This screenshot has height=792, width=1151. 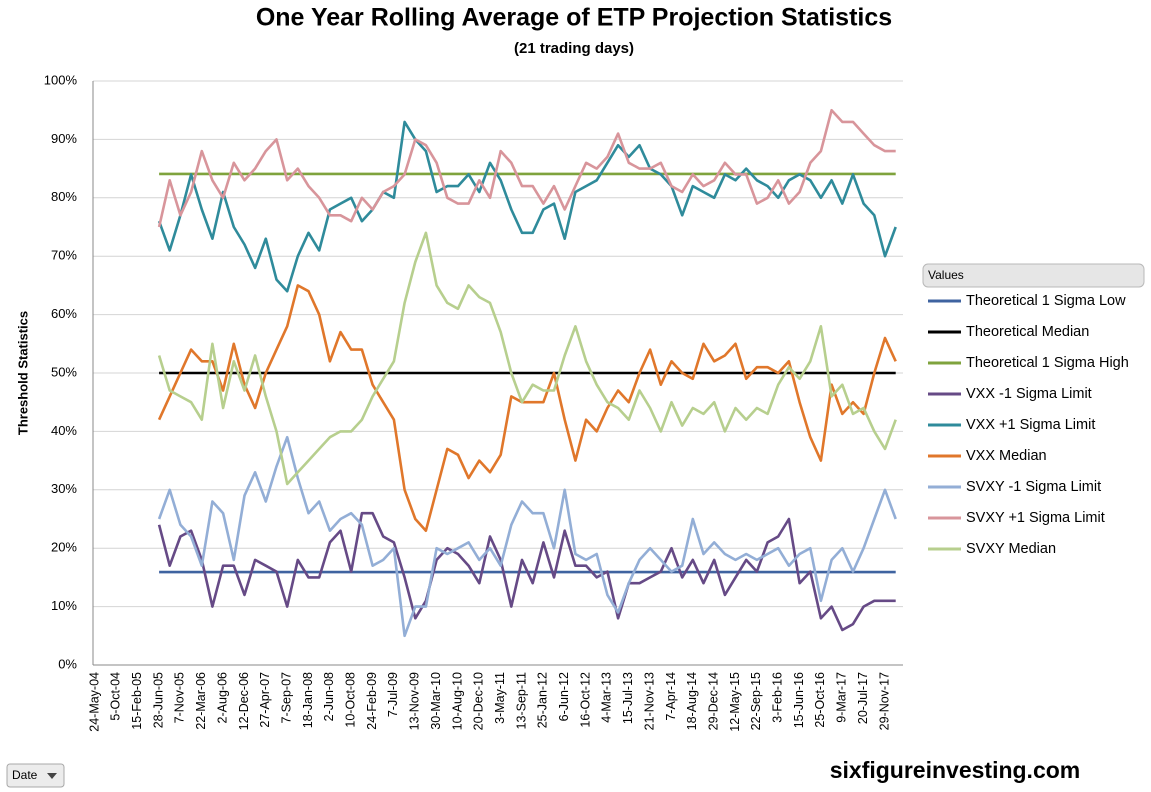 What do you see at coordinates (201, 701) in the screenshot?
I see `x-tick-label: 22-Mar-06` at bounding box center [201, 701].